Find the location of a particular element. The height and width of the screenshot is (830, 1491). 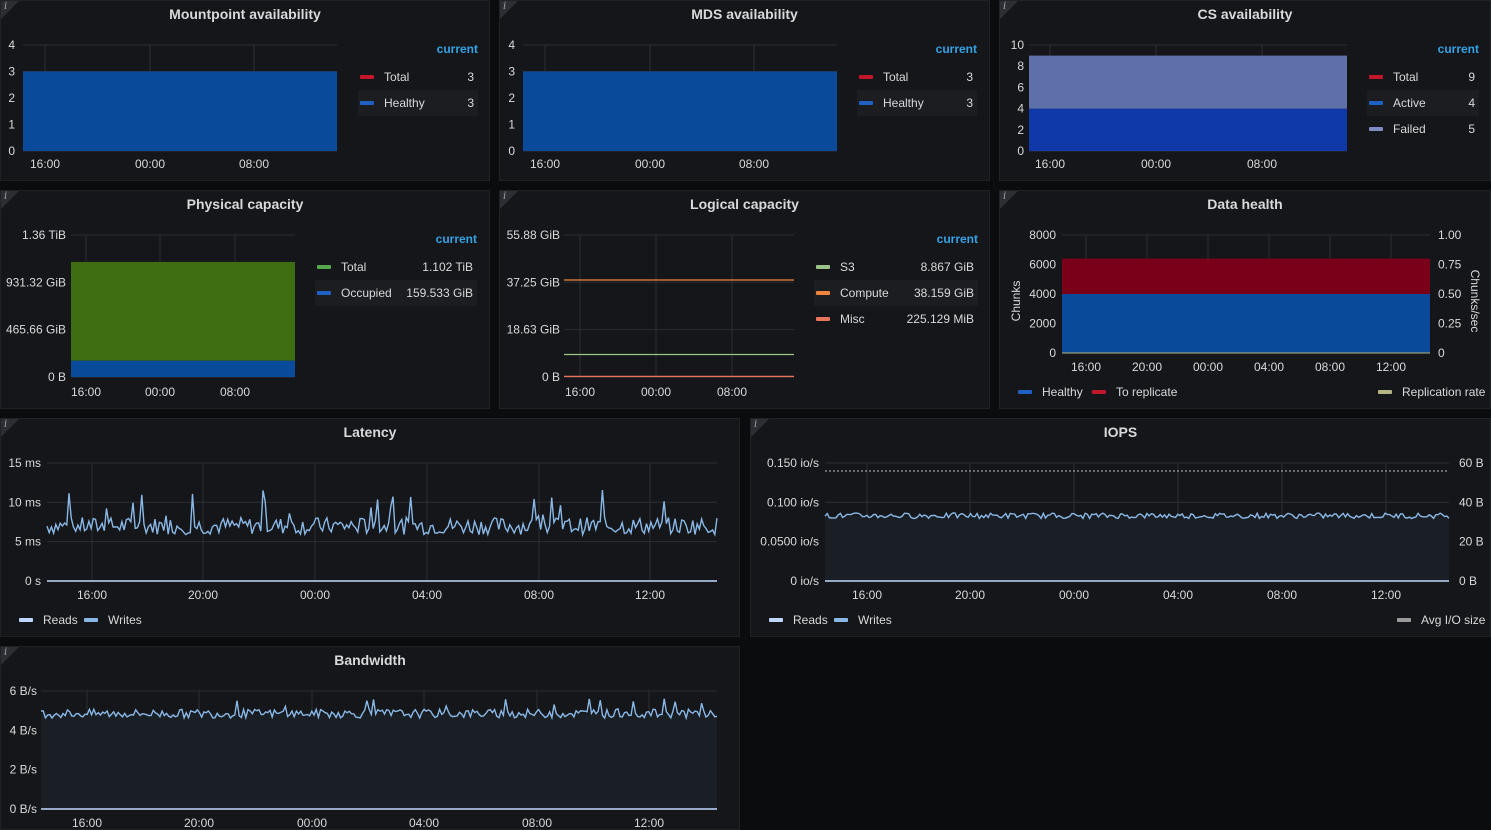

x-tick-label: 04:00 is located at coordinates (1269, 367).